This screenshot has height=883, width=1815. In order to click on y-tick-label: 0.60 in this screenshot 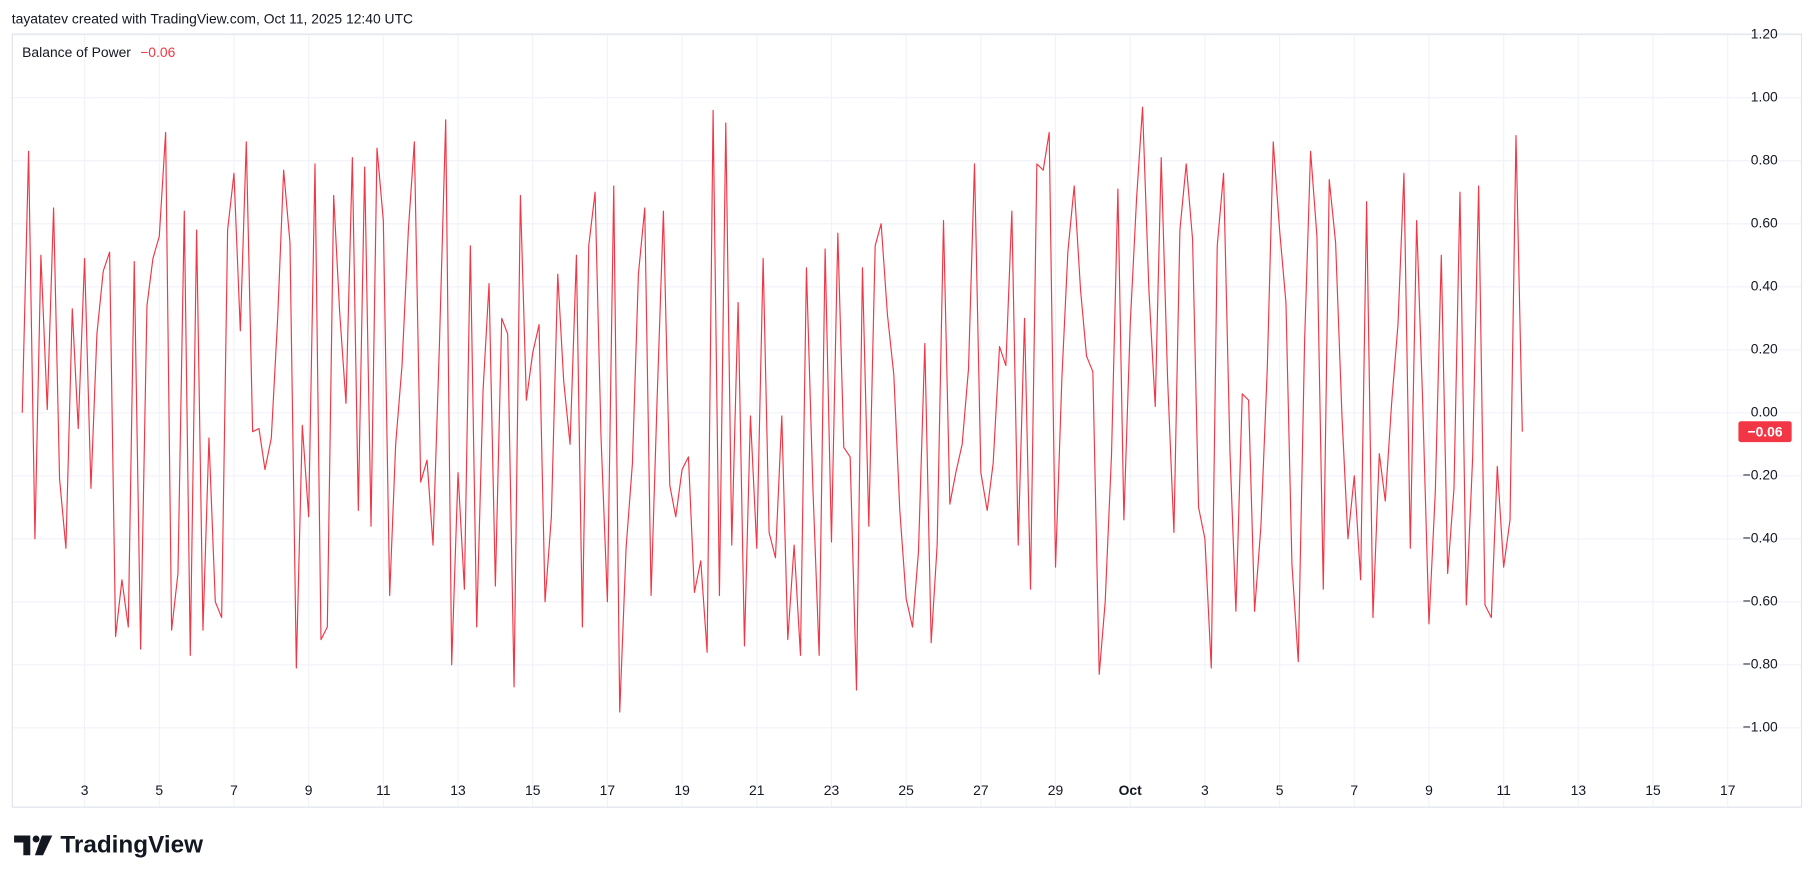, I will do `click(1764, 222)`.